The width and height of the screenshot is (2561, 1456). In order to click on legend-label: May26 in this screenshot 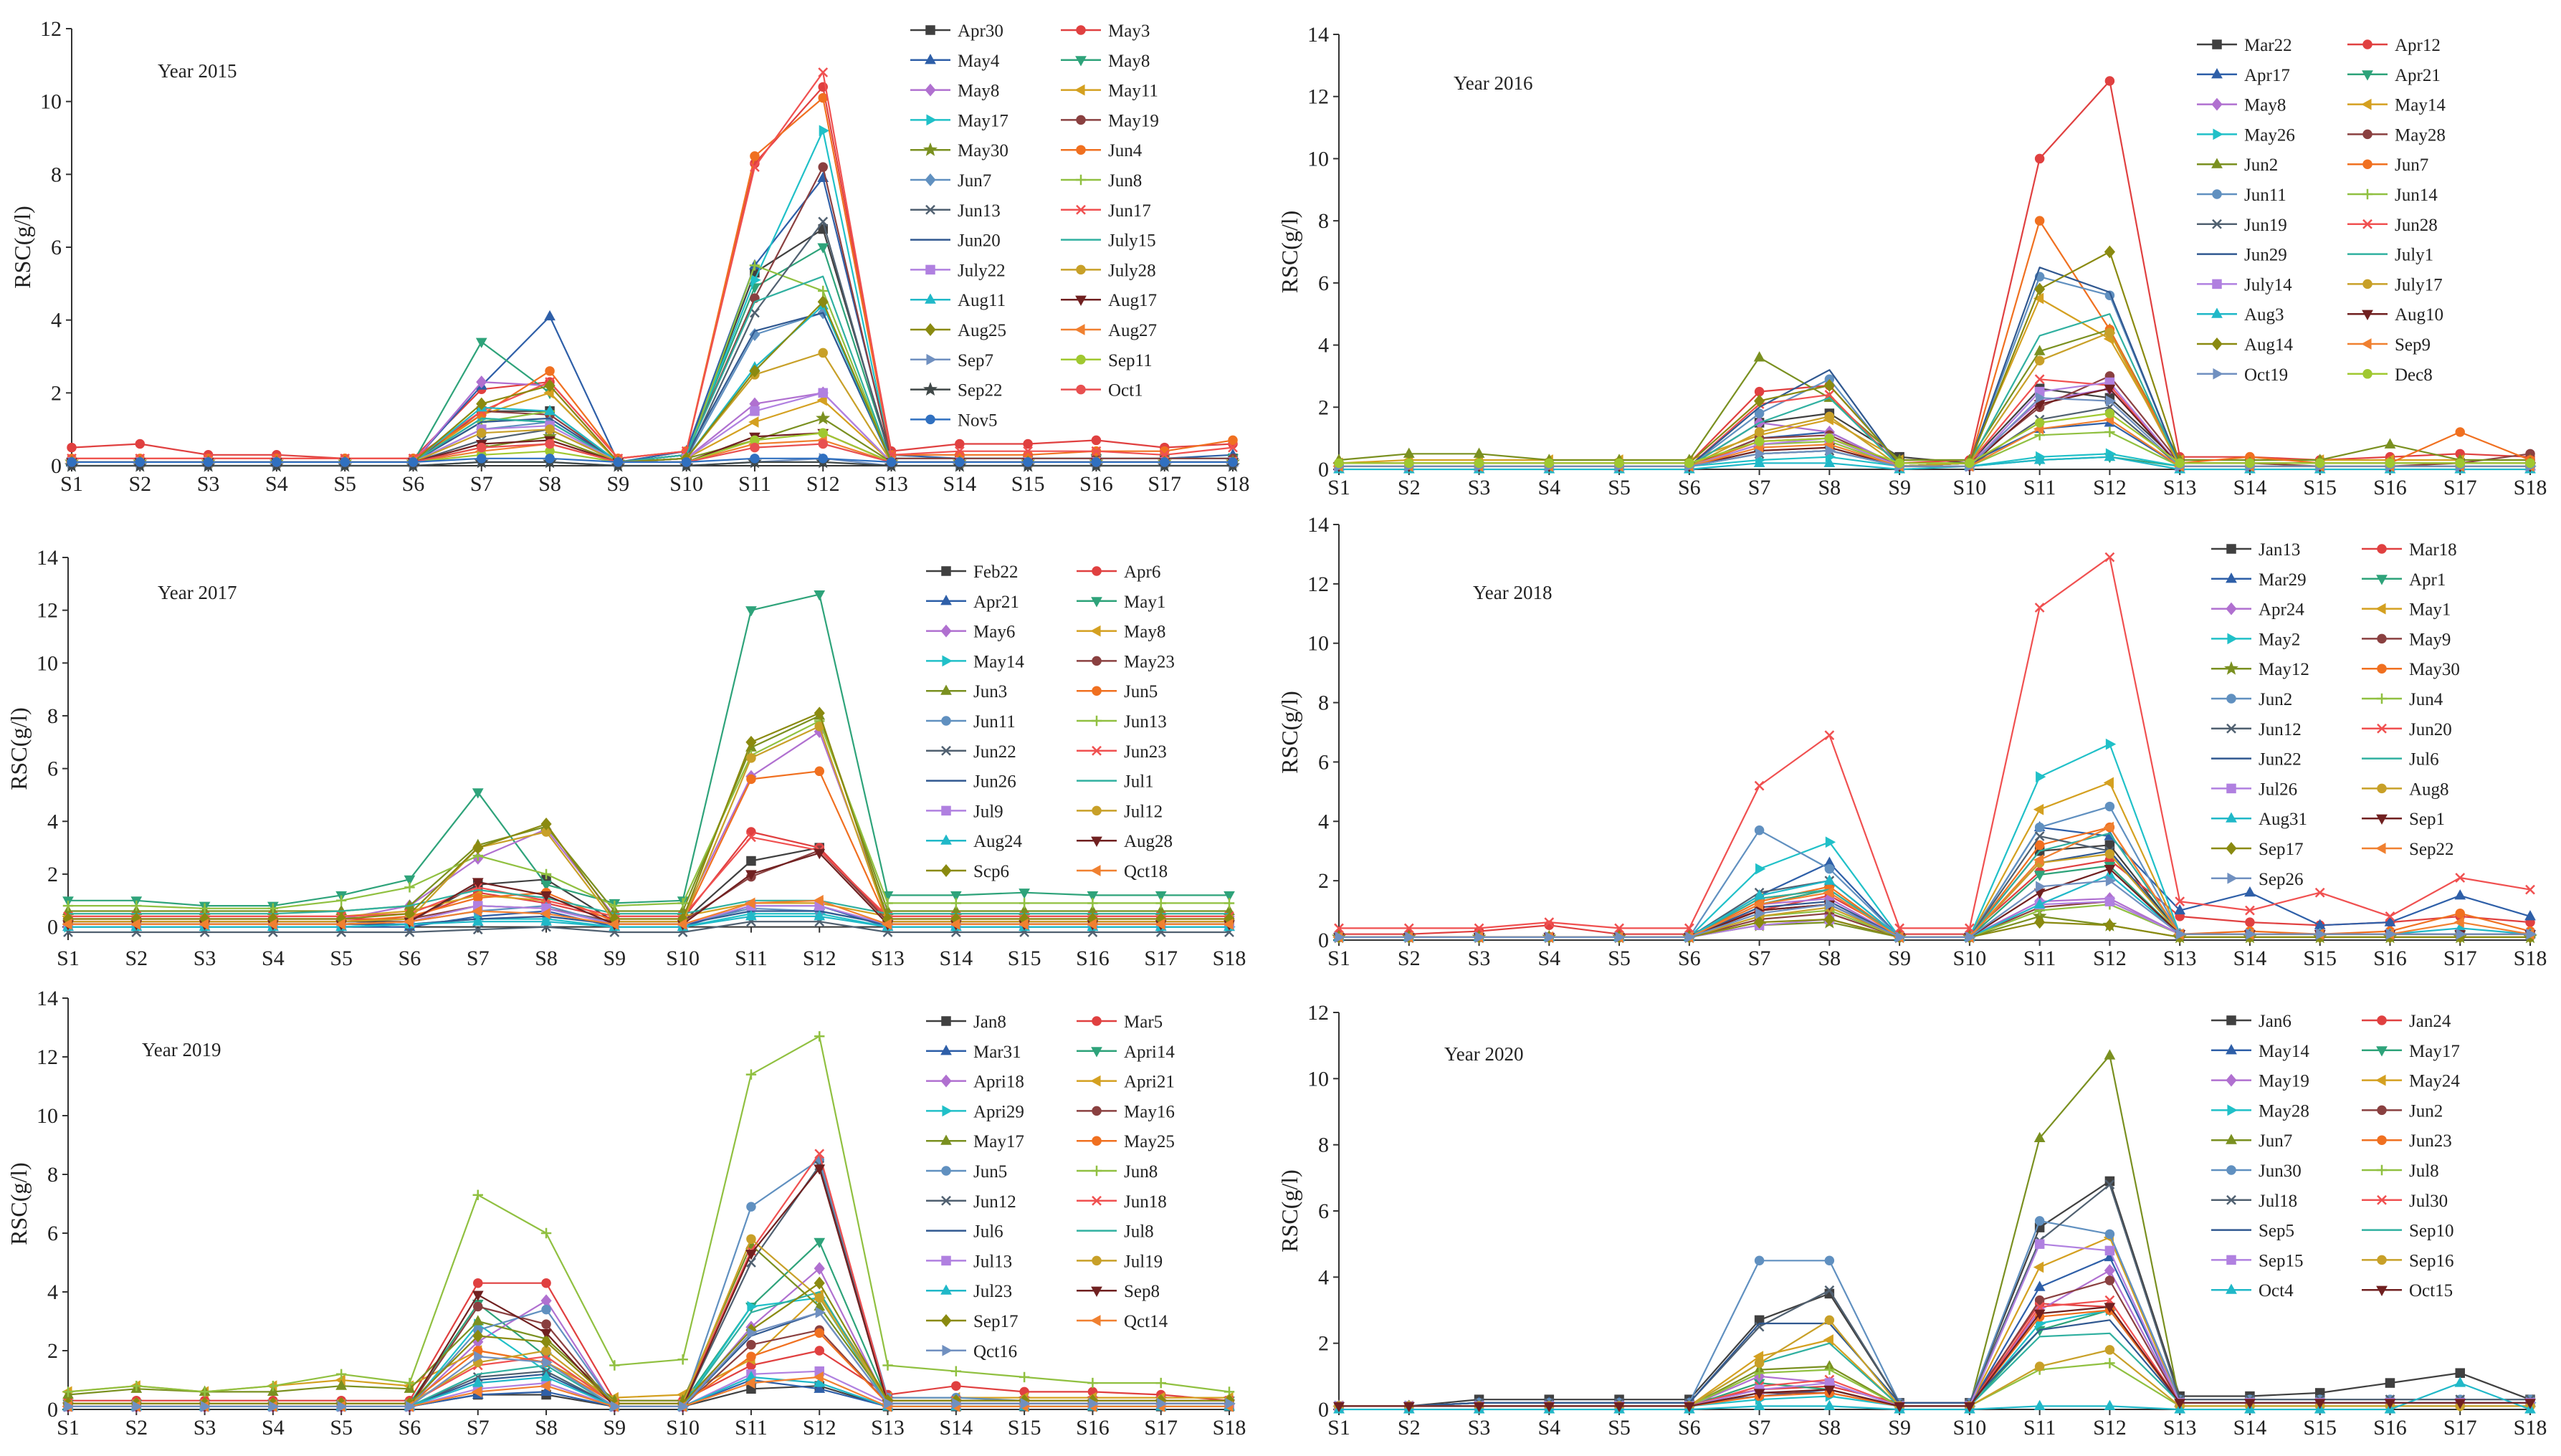, I will do `click(2269, 135)`.